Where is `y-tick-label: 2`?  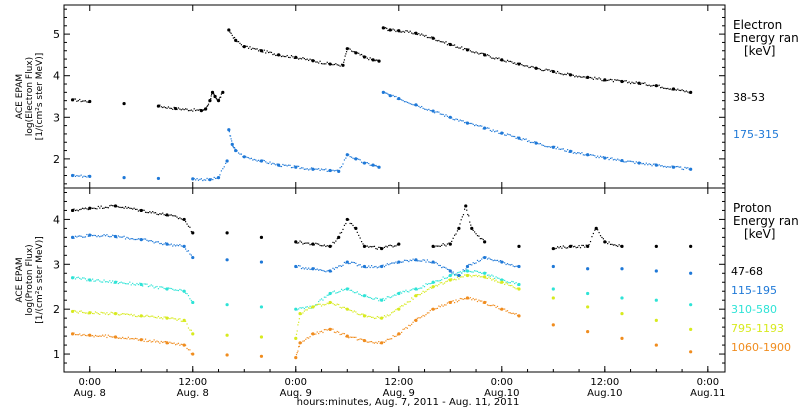
y-tick-label: 2 is located at coordinates (56, 309).